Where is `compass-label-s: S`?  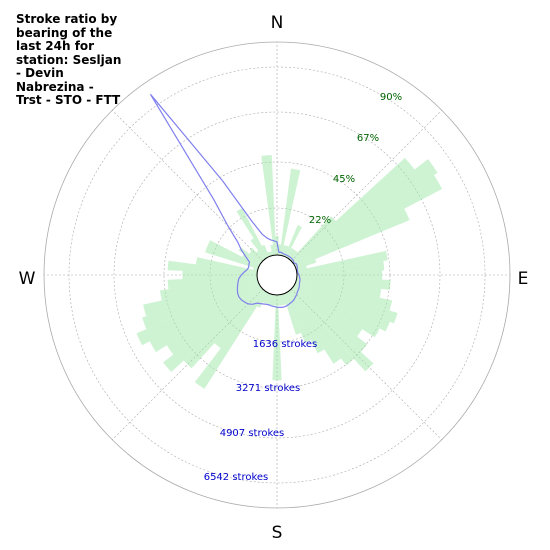
compass-label-s: S is located at coordinates (277, 533).